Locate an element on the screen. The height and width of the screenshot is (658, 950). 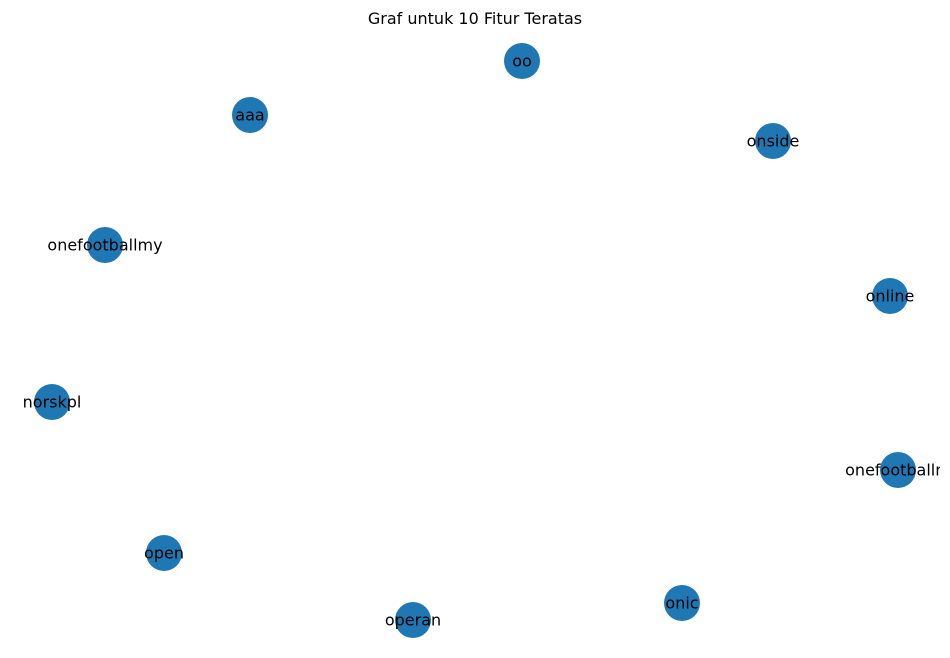
node-label: open is located at coordinates (164, 553).